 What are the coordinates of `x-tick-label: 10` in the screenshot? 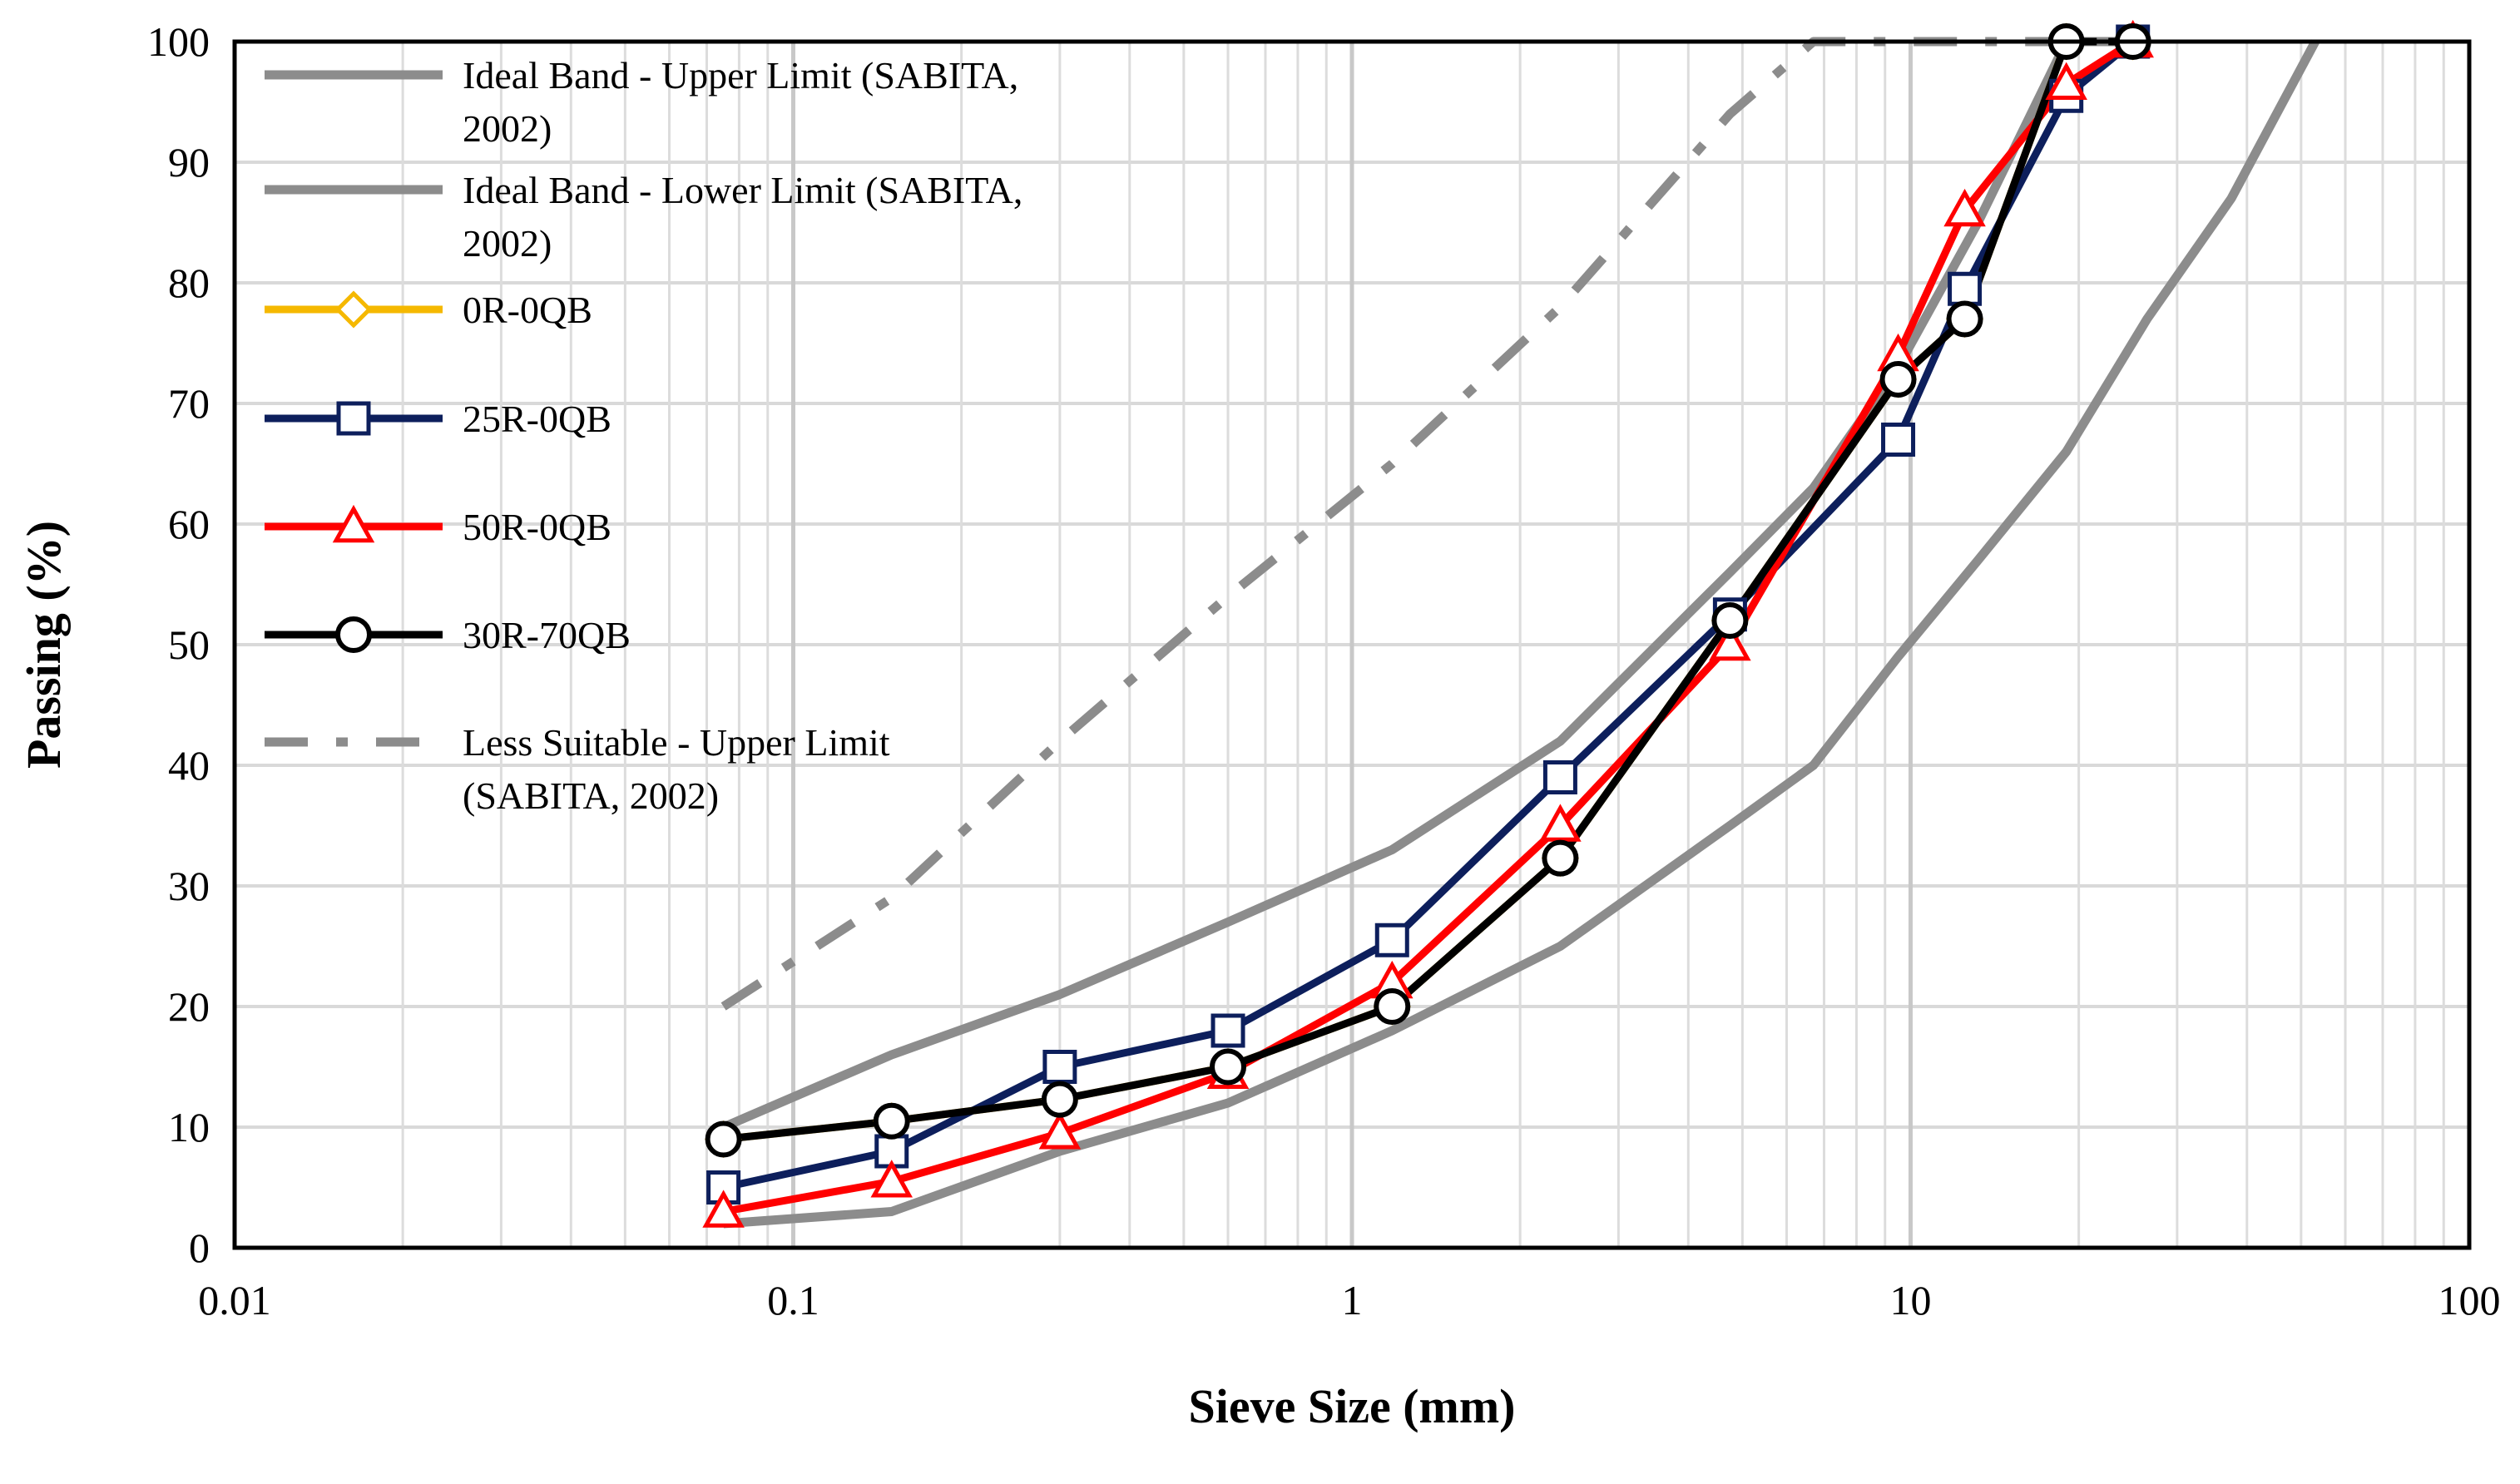 It's located at (1911, 1300).